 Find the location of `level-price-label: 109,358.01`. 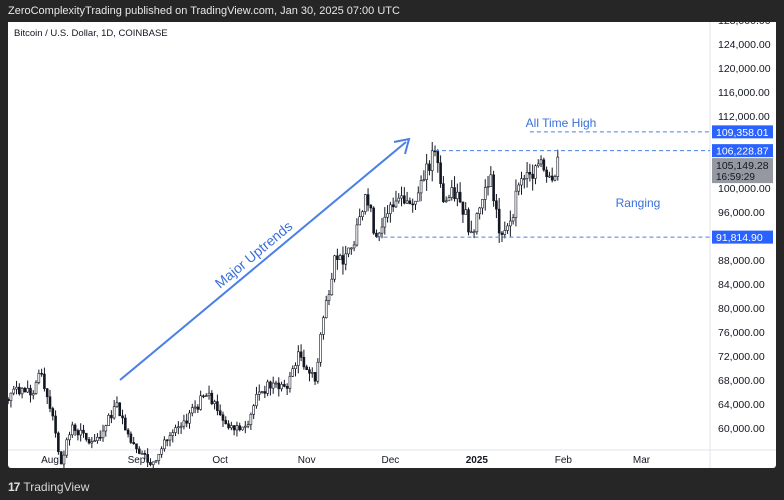

level-price-label: 109,358.01 is located at coordinates (742, 133).